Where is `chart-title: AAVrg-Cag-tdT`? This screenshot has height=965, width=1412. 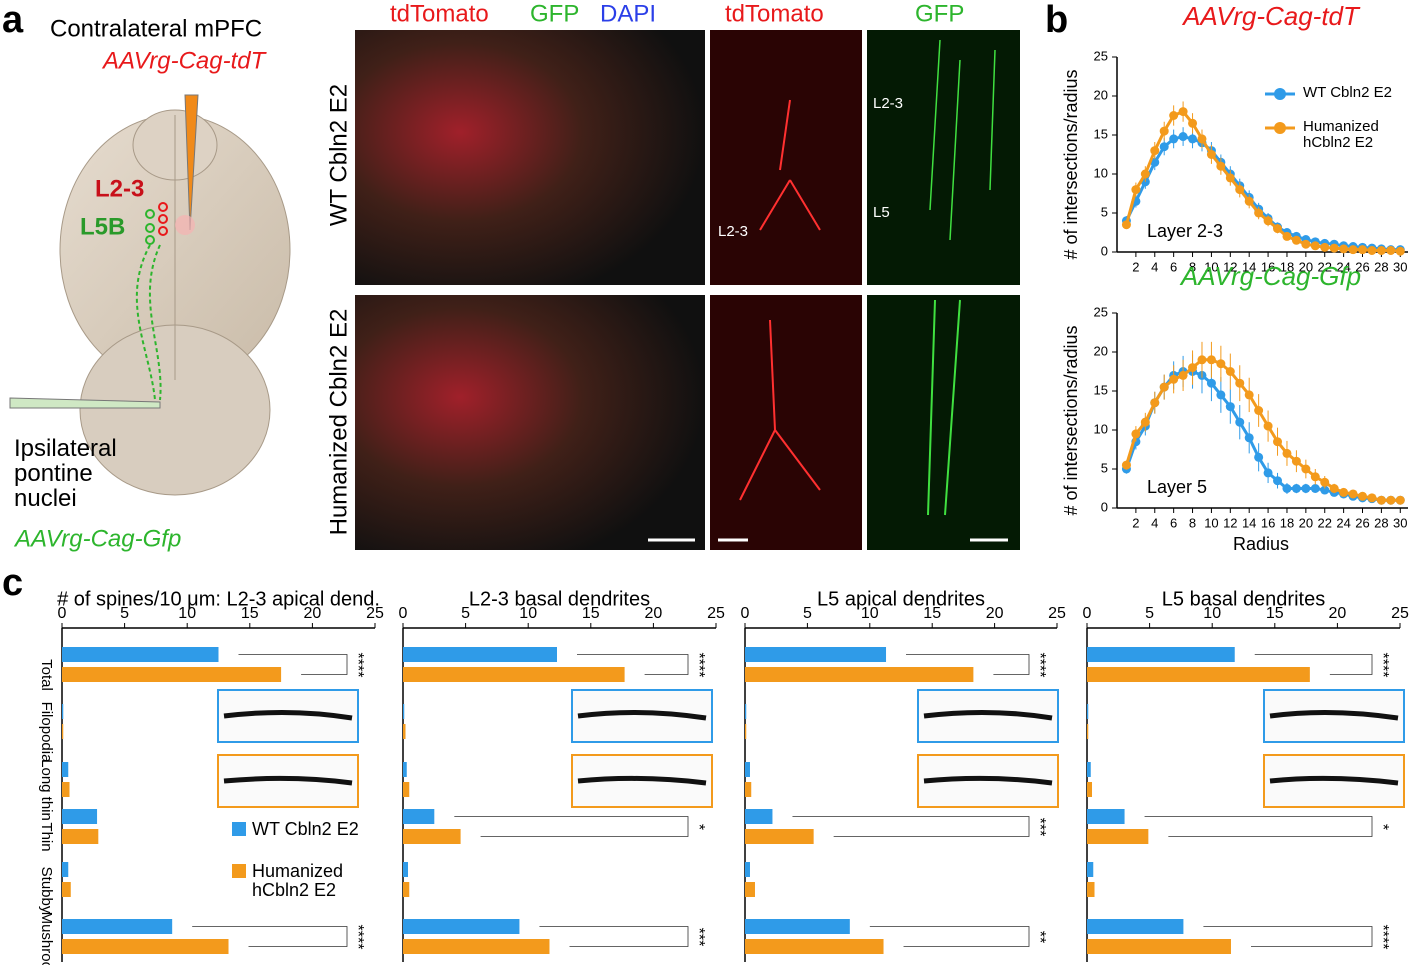 chart-title: AAVrg-Cag-tdT is located at coordinates (1271, 16).